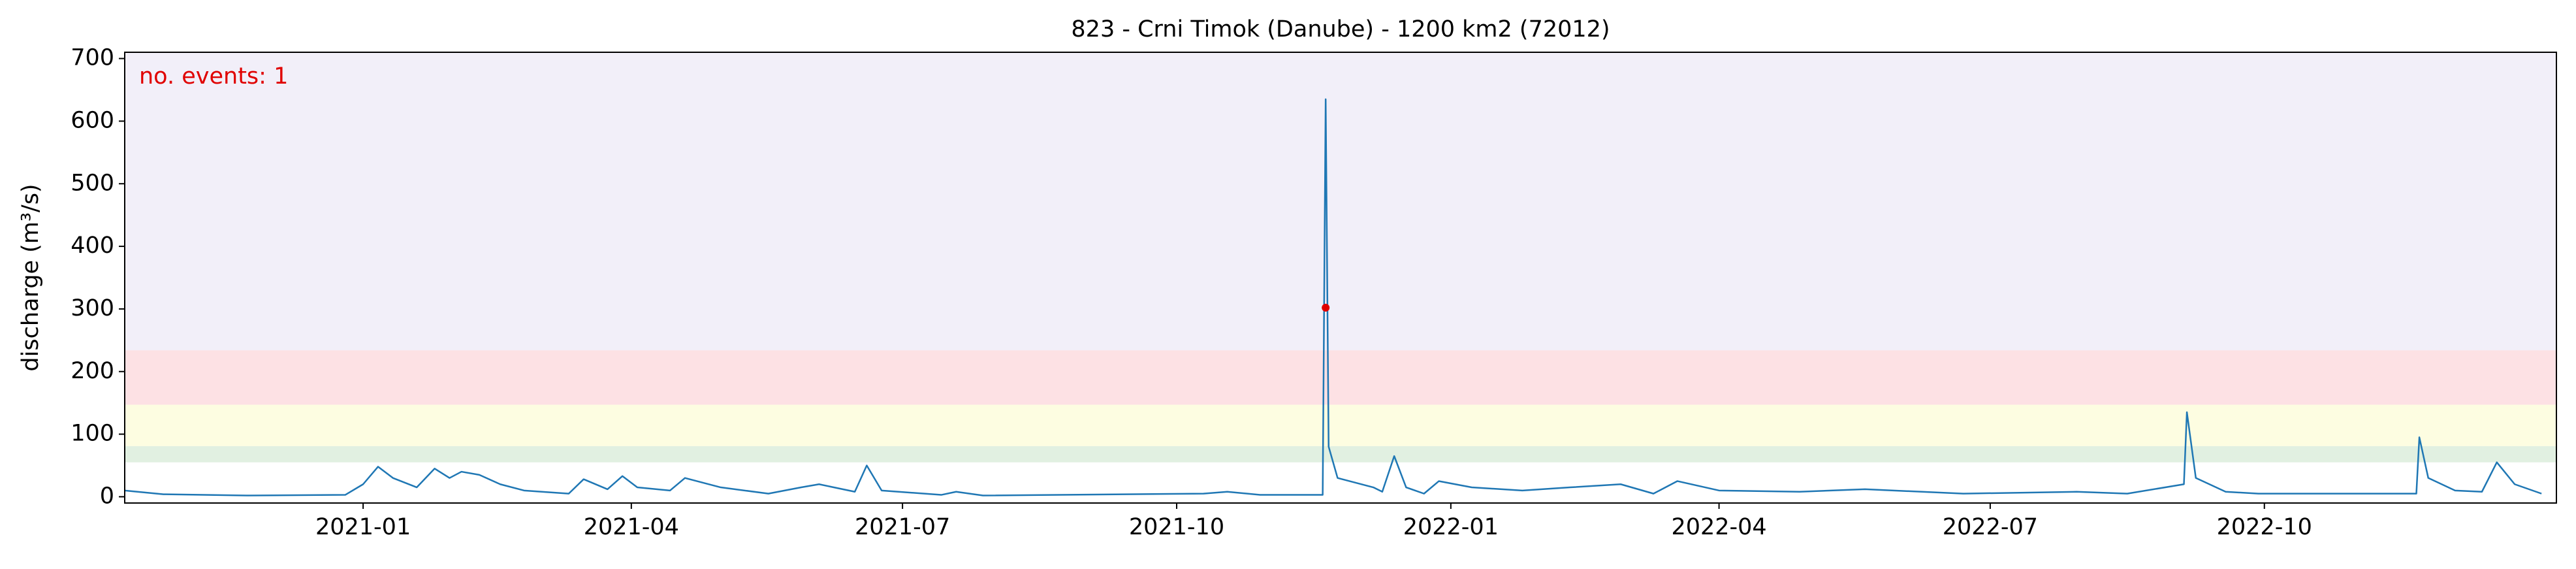 This screenshot has width=2576, height=569. Describe the element at coordinates (107, 496) in the screenshot. I see `y-tick-label: 0` at that location.